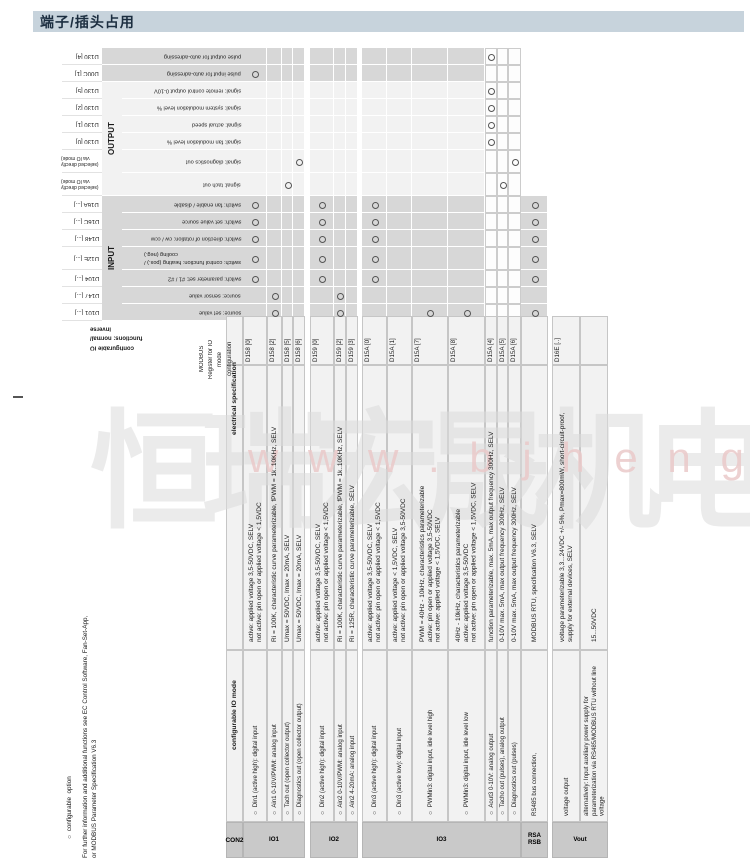 This screenshot has height=862, width=750. I want to click on io-function-label: source: sensor value, so click(215, 295).